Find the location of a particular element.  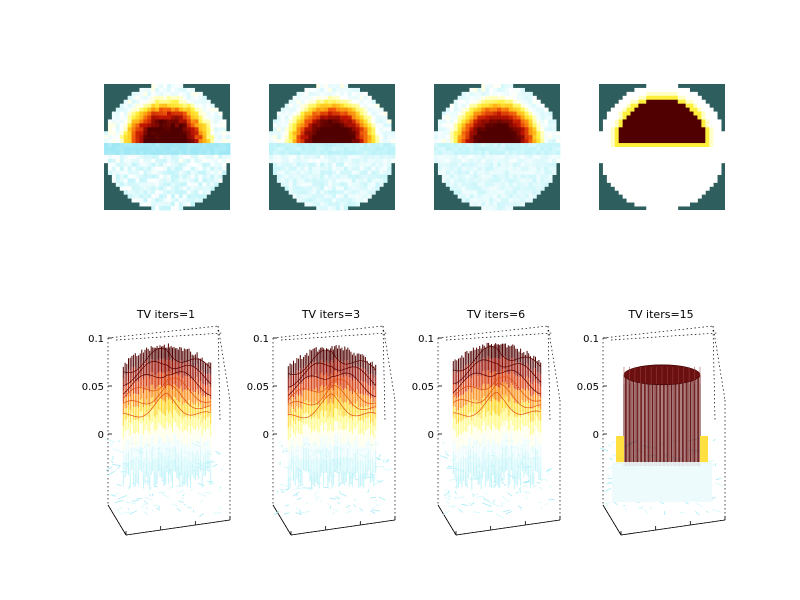

y-axis-line is located at coordinates (282, 520).